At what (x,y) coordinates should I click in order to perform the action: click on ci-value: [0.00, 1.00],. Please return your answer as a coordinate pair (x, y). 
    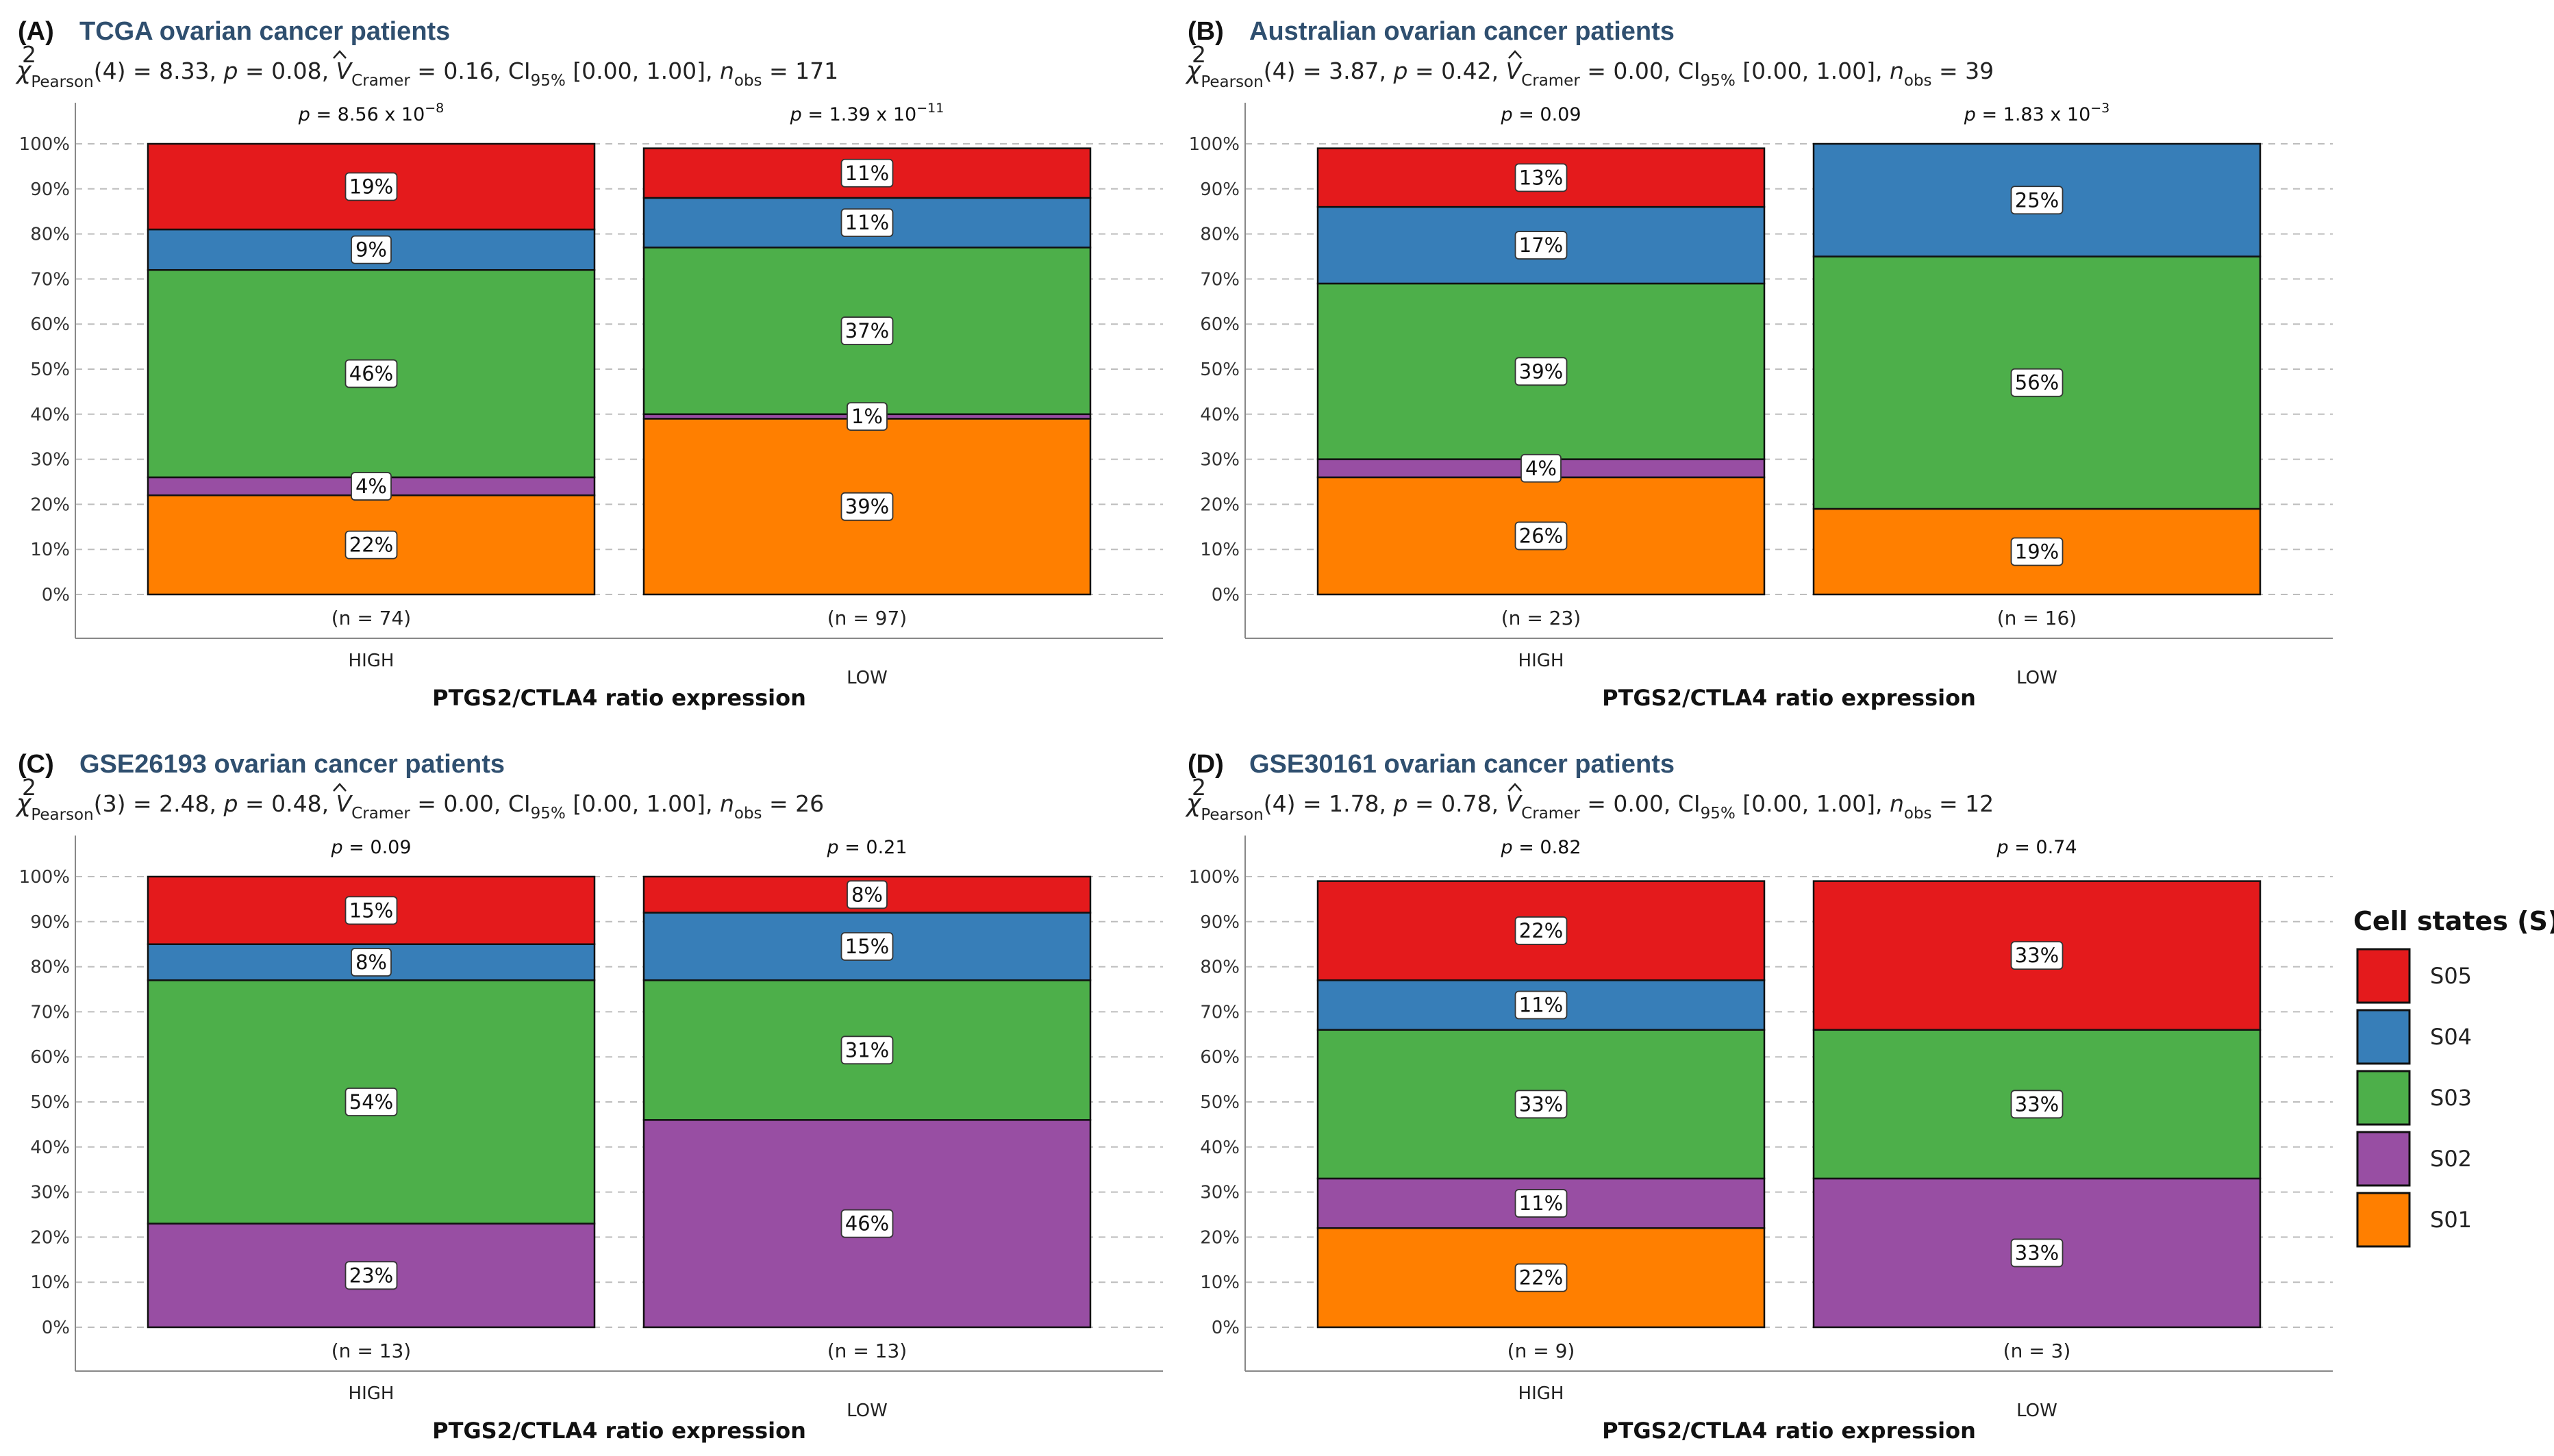
    Looking at the image, I should click on (643, 803).